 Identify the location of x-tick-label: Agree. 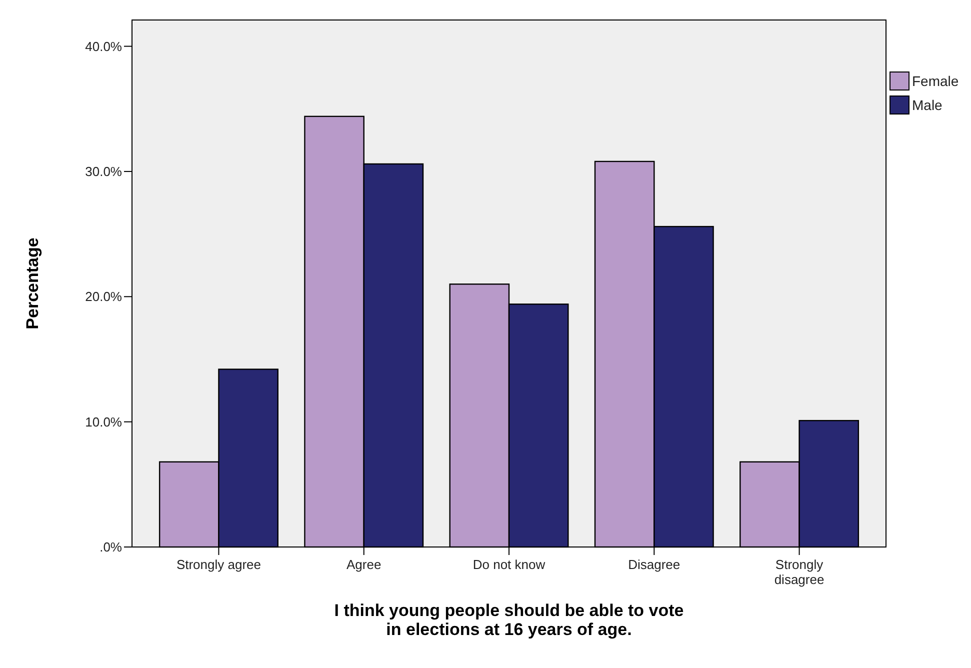
(364, 564).